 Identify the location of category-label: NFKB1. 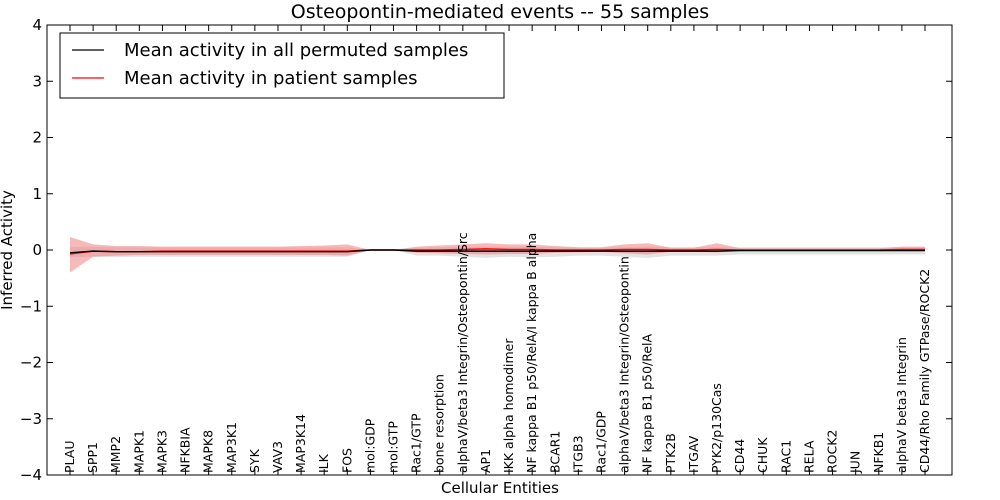
(878, 452).